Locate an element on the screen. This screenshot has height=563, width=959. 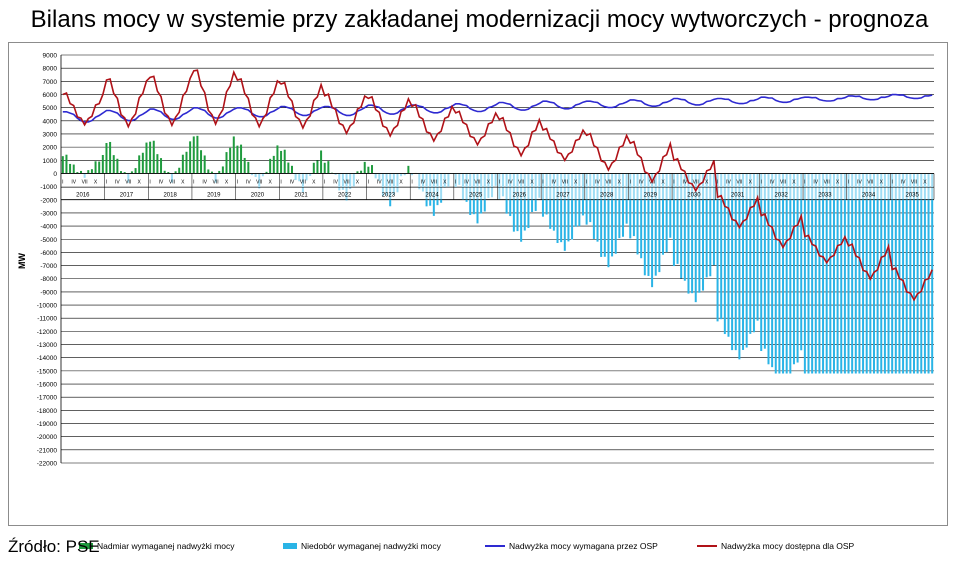
y-tick-label: -3000 is located at coordinates (48, 213).